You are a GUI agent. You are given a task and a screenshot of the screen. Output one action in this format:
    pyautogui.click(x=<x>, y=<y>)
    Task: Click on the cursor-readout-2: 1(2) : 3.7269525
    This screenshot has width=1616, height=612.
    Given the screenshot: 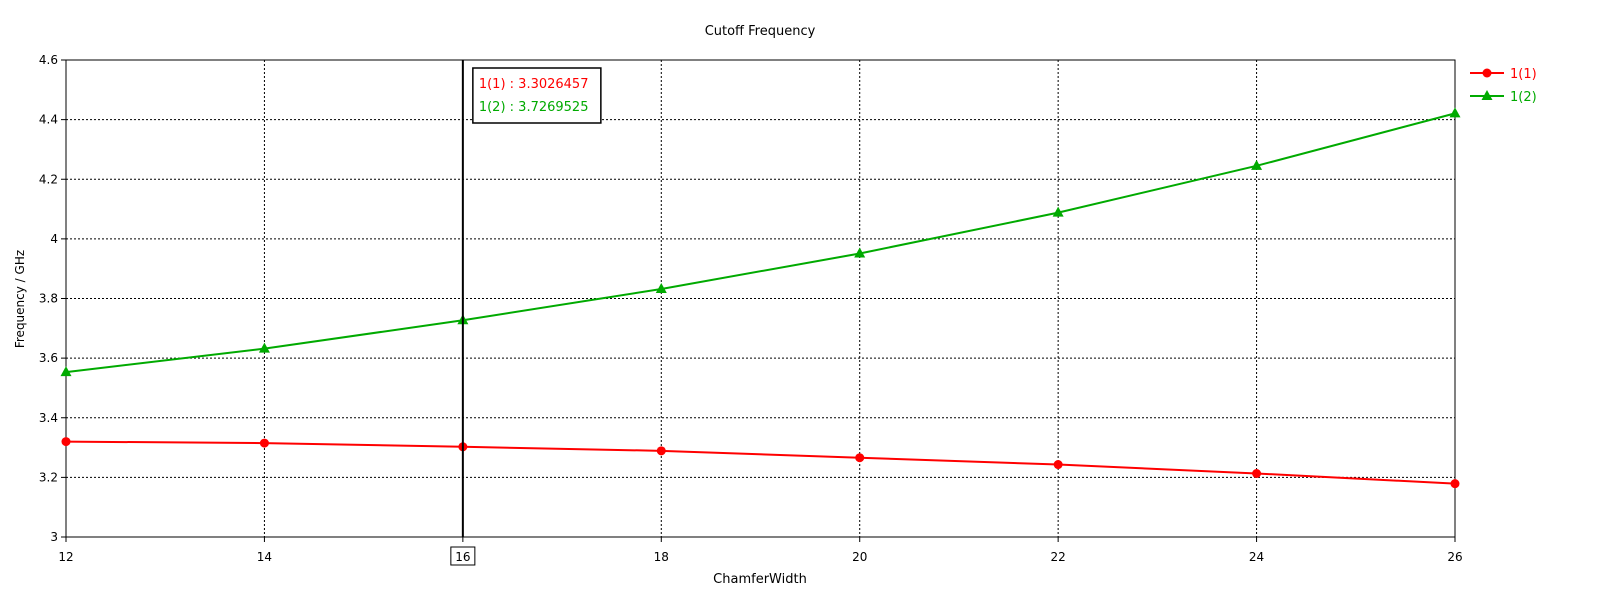 What is the action you would take?
    pyautogui.click(x=534, y=107)
    